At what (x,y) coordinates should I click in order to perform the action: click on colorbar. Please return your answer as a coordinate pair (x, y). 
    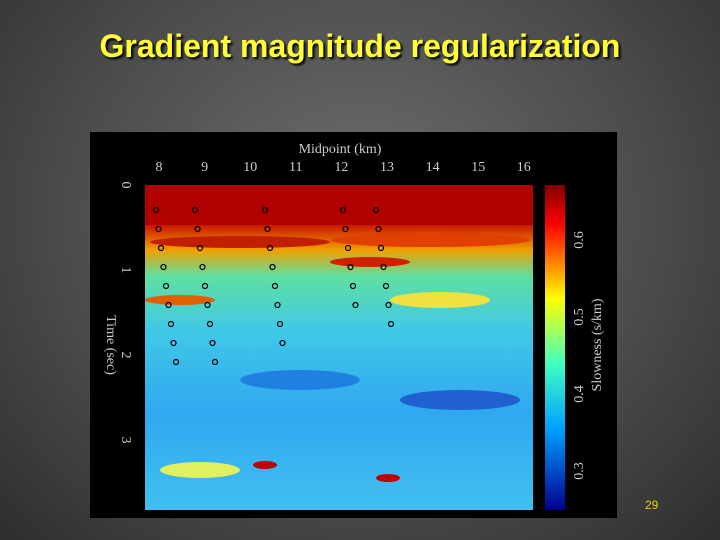
    Looking at the image, I should click on (555, 347).